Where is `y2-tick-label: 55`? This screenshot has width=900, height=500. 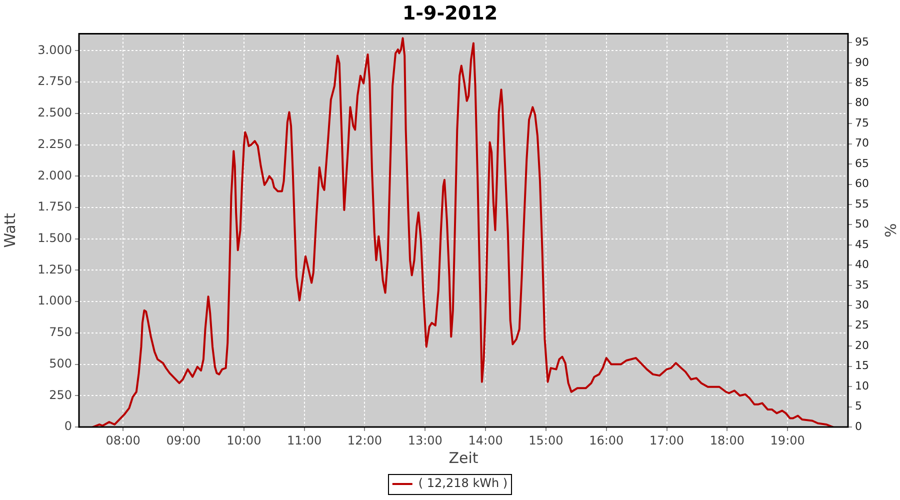
y2-tick-label: 55 is located at coordinates (862, 203).